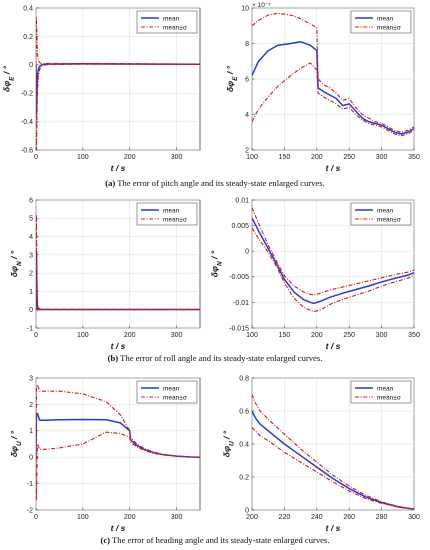 This screenshot has width=430, height=550. I want to click on y-tick-label-2: 0.4, so click(244, 444).